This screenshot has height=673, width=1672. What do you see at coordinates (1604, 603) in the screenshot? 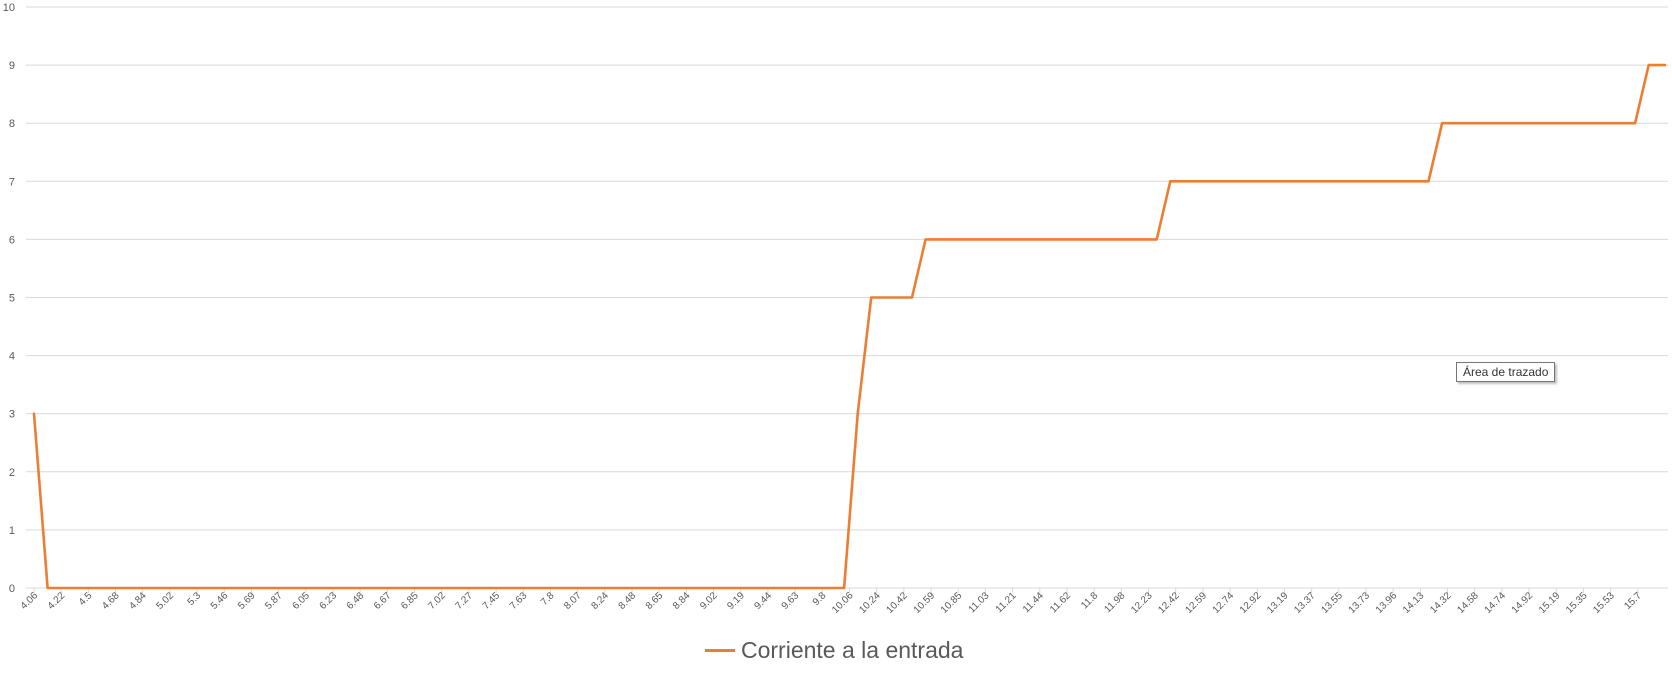
I see `x-tick-label: 15.53` at bounding box center [1604, 603].